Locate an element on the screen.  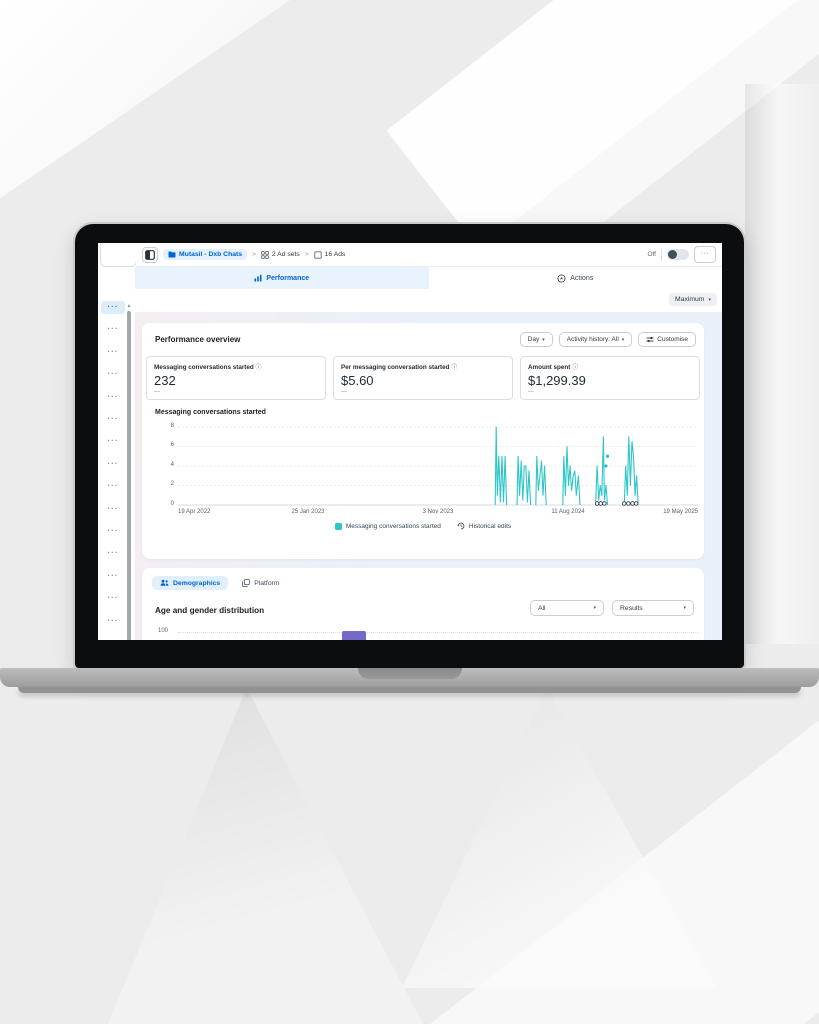
customise-sliders-icon is located at coordinates (650, 339).